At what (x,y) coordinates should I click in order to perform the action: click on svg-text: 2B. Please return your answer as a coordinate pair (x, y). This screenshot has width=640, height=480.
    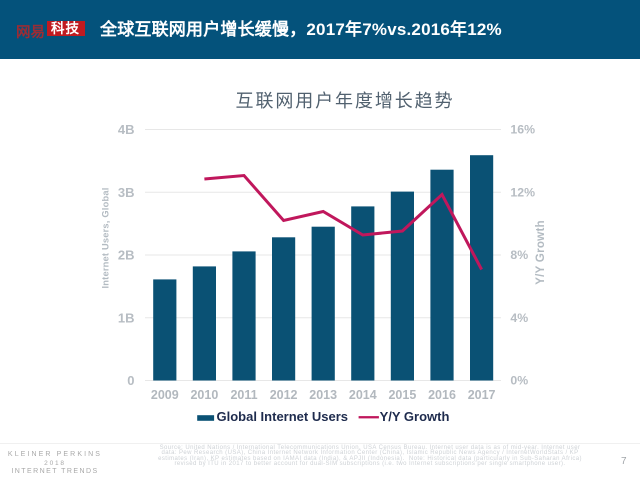
    Looking at the image, I should click on (126, 255).